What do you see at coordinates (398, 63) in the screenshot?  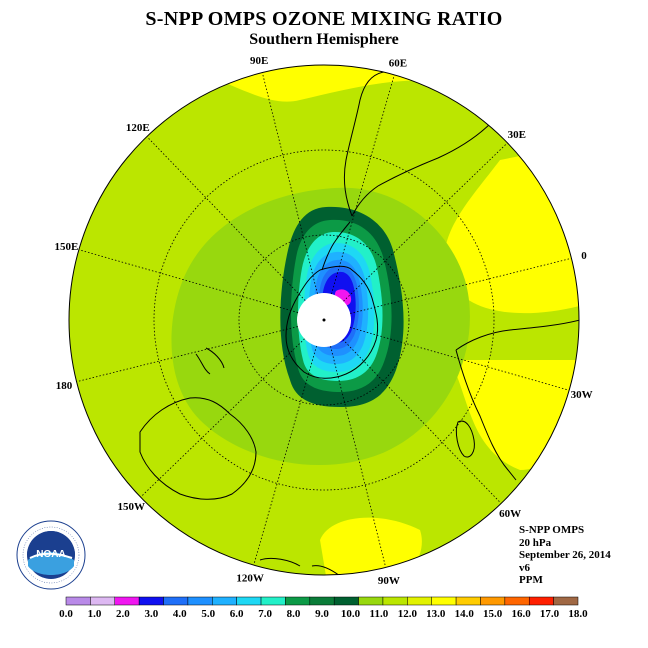 I see `longitude-label: 60E` at bounding box center [398, 63].